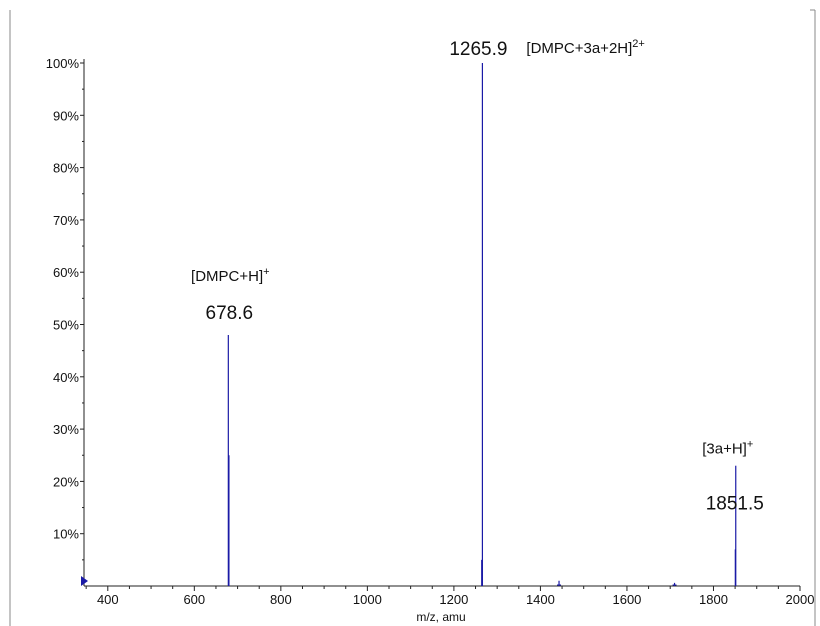  Describe the element at coordinates (478, 49) in the screenshot. I see `annotation-value: 1265.9` at that location.